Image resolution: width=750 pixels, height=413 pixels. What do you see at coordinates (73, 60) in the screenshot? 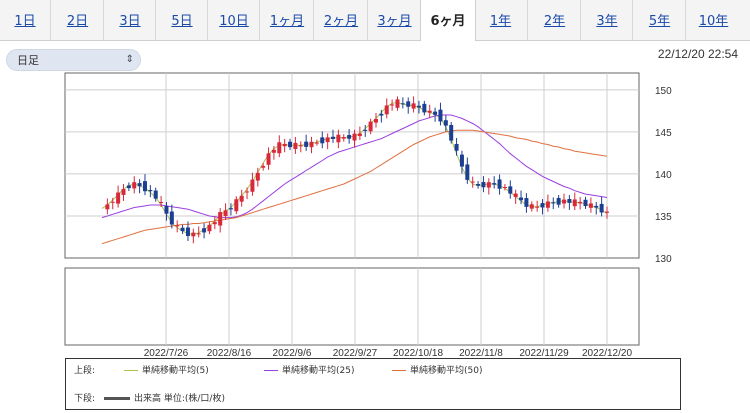
I see `interval-select: 日足 ⇕` at bounding box center [73, 60].